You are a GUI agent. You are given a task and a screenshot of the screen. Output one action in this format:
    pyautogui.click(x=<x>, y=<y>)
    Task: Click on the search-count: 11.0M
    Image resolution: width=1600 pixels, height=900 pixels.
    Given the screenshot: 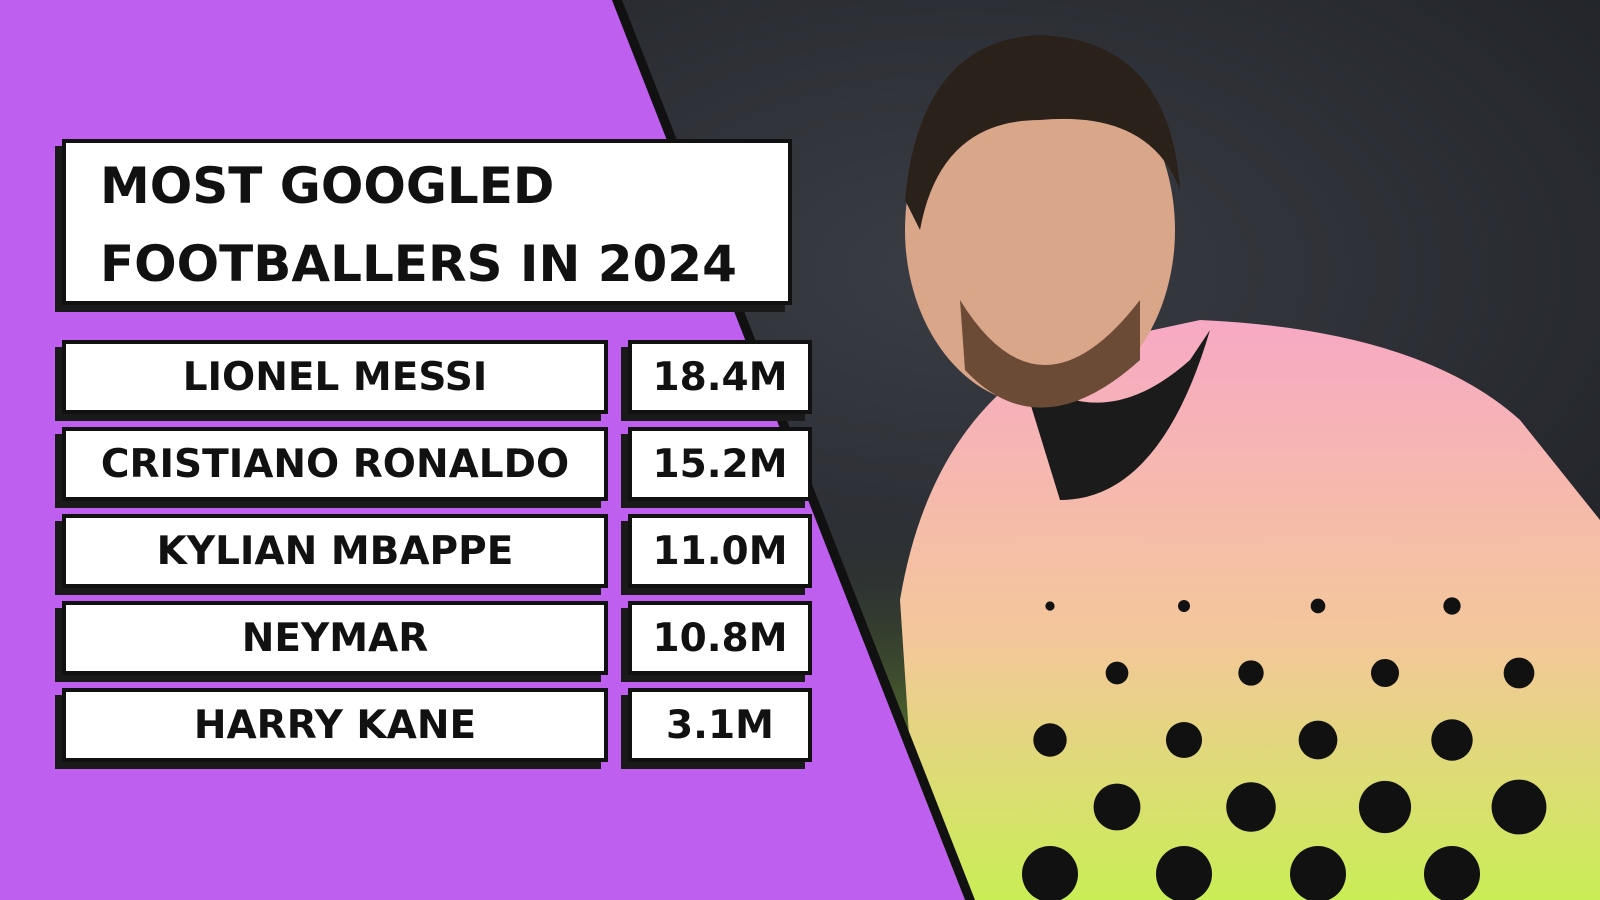 What is the action you would take?
    pyautogui.click(x=720, y=551)
    